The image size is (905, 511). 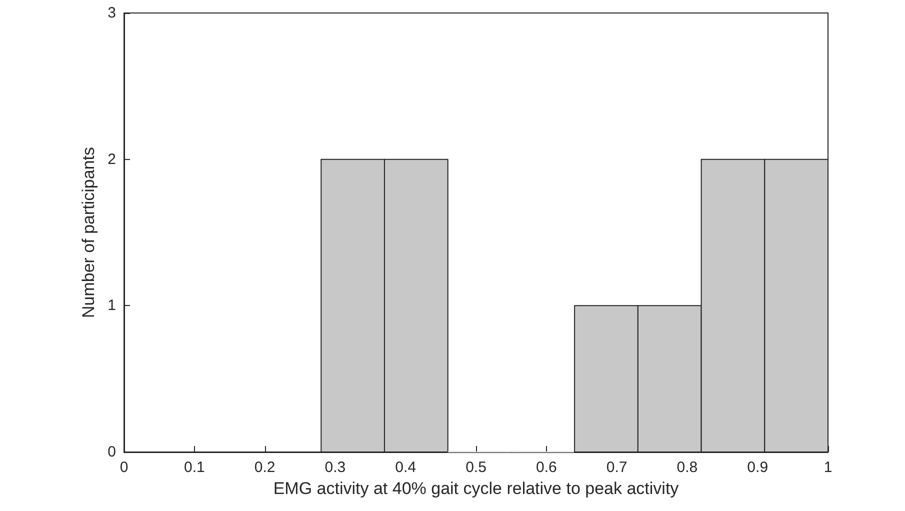 I want to click on x-tick-label: 0, so click(x=124, y=467).